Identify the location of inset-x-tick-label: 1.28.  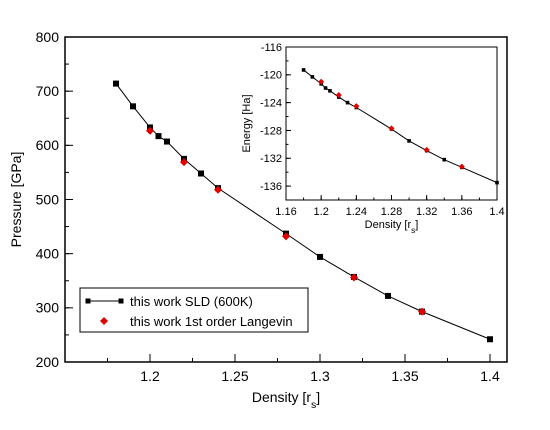
(391, 212).